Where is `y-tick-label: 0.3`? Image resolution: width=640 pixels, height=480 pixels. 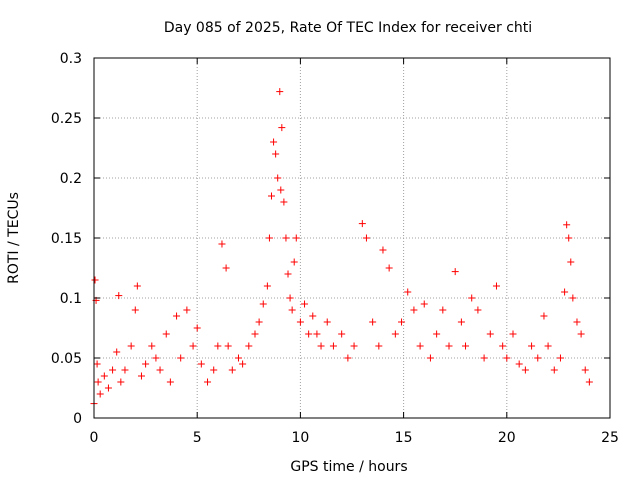
y-tick-label: 0.3 is located at coordinates (71, 59).